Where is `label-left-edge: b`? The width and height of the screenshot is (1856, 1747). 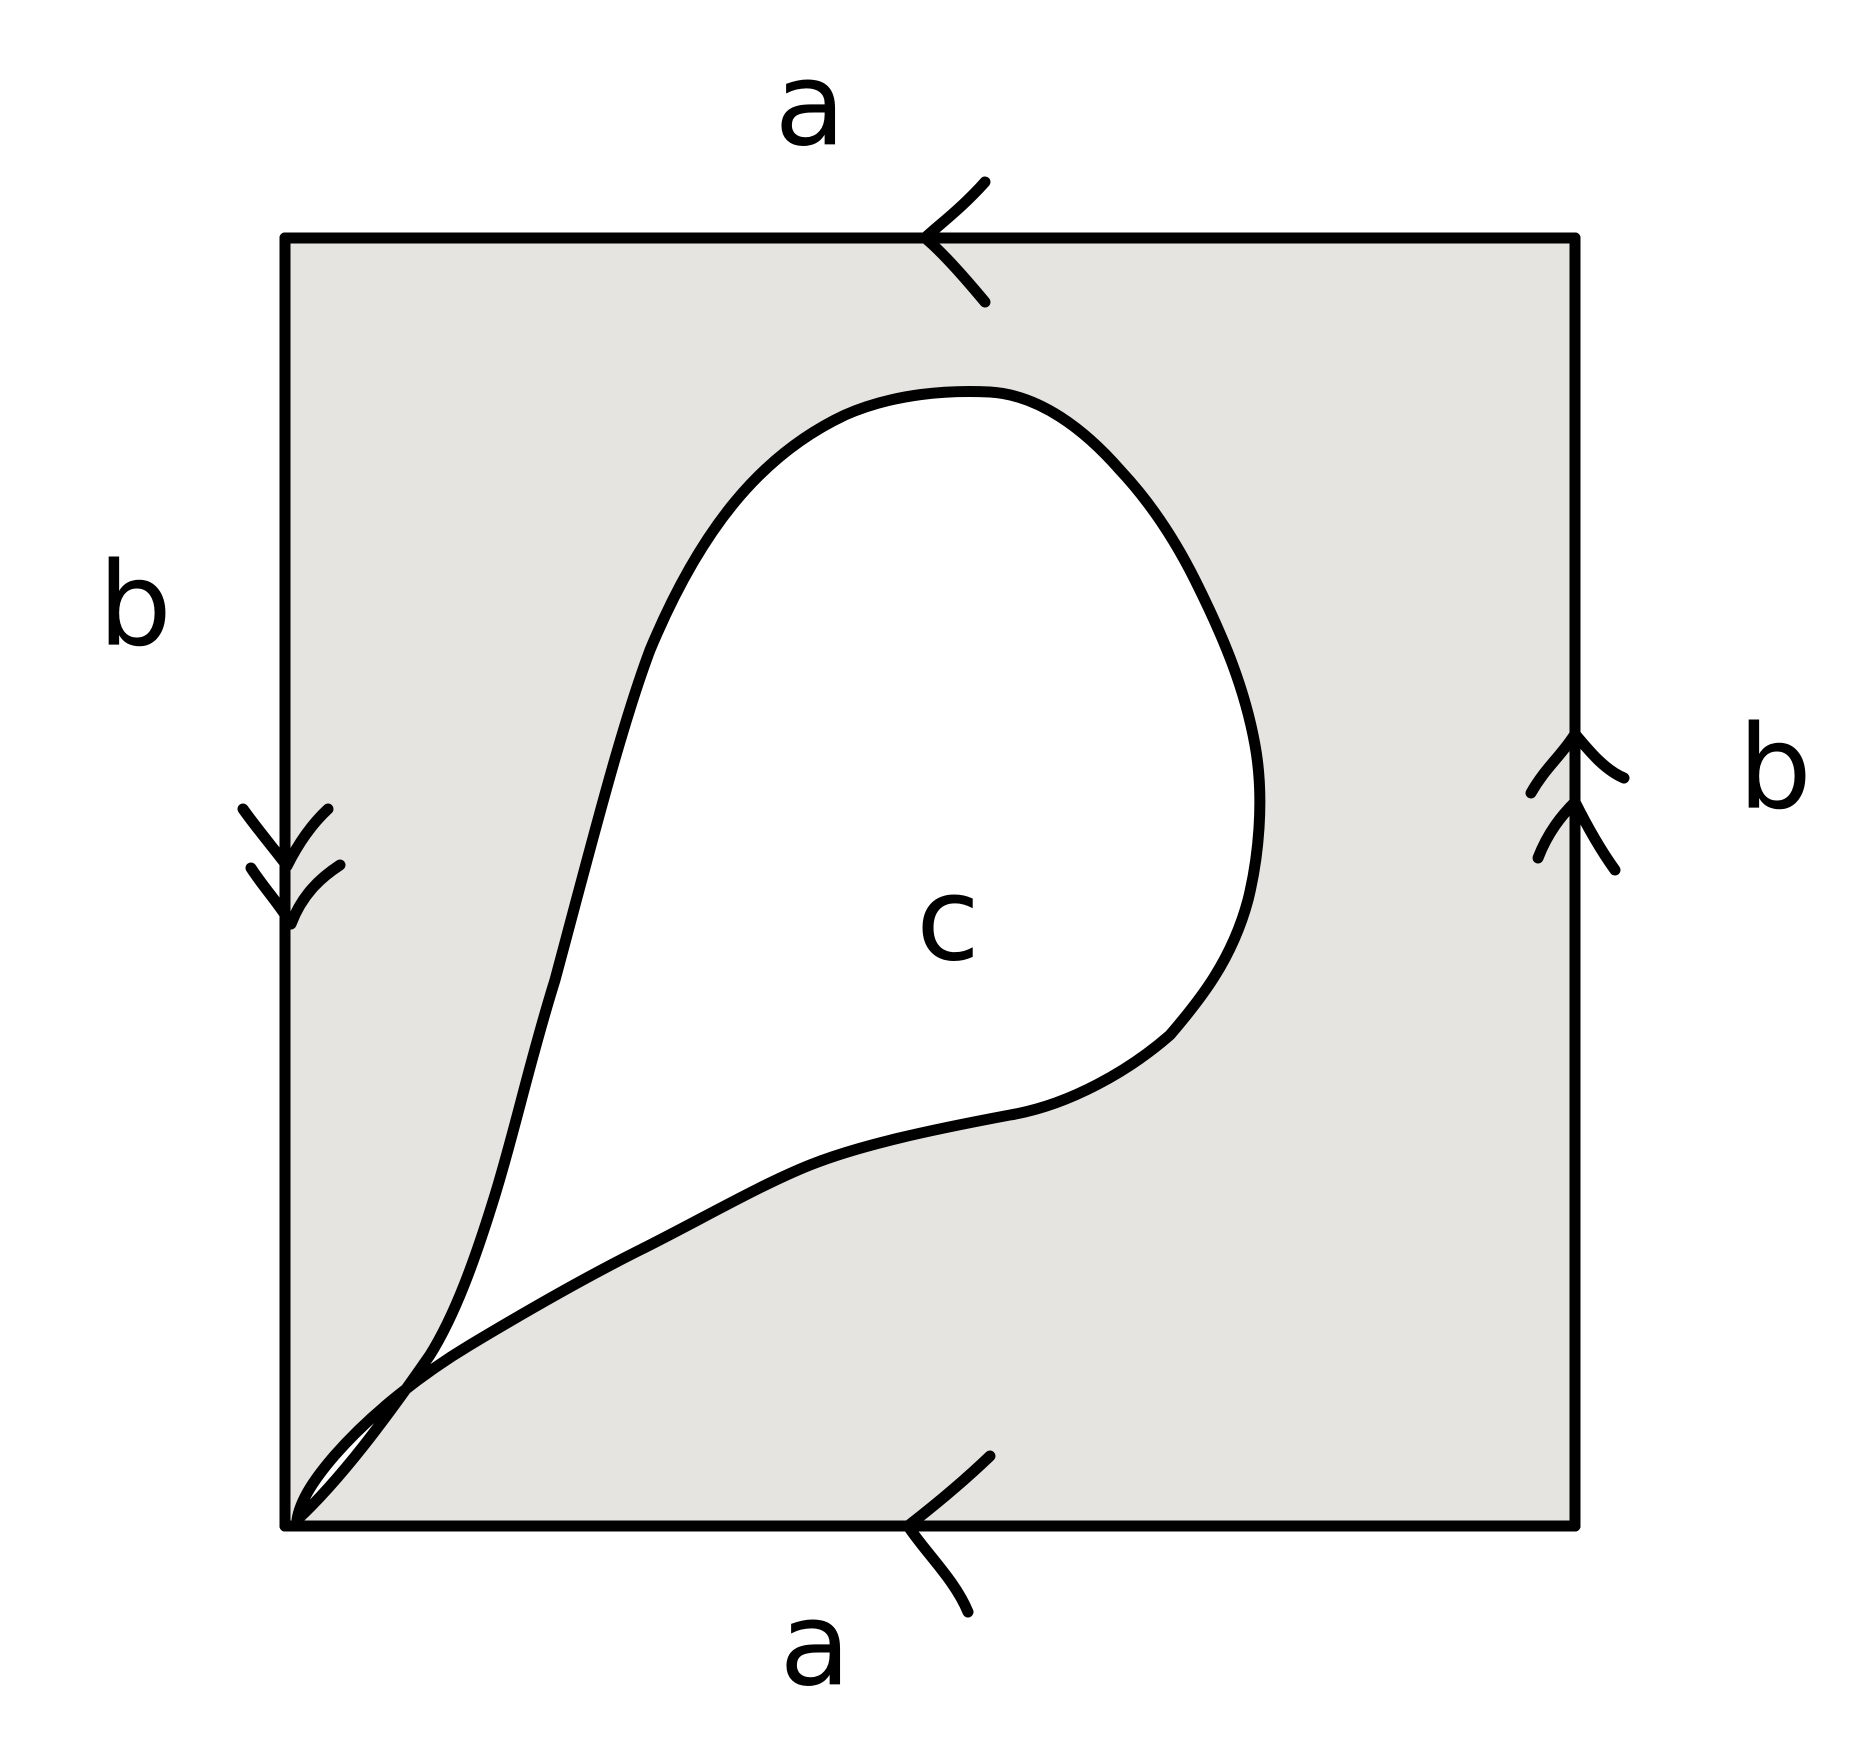
label-left-edge: b is located at coordinates (135, 605).